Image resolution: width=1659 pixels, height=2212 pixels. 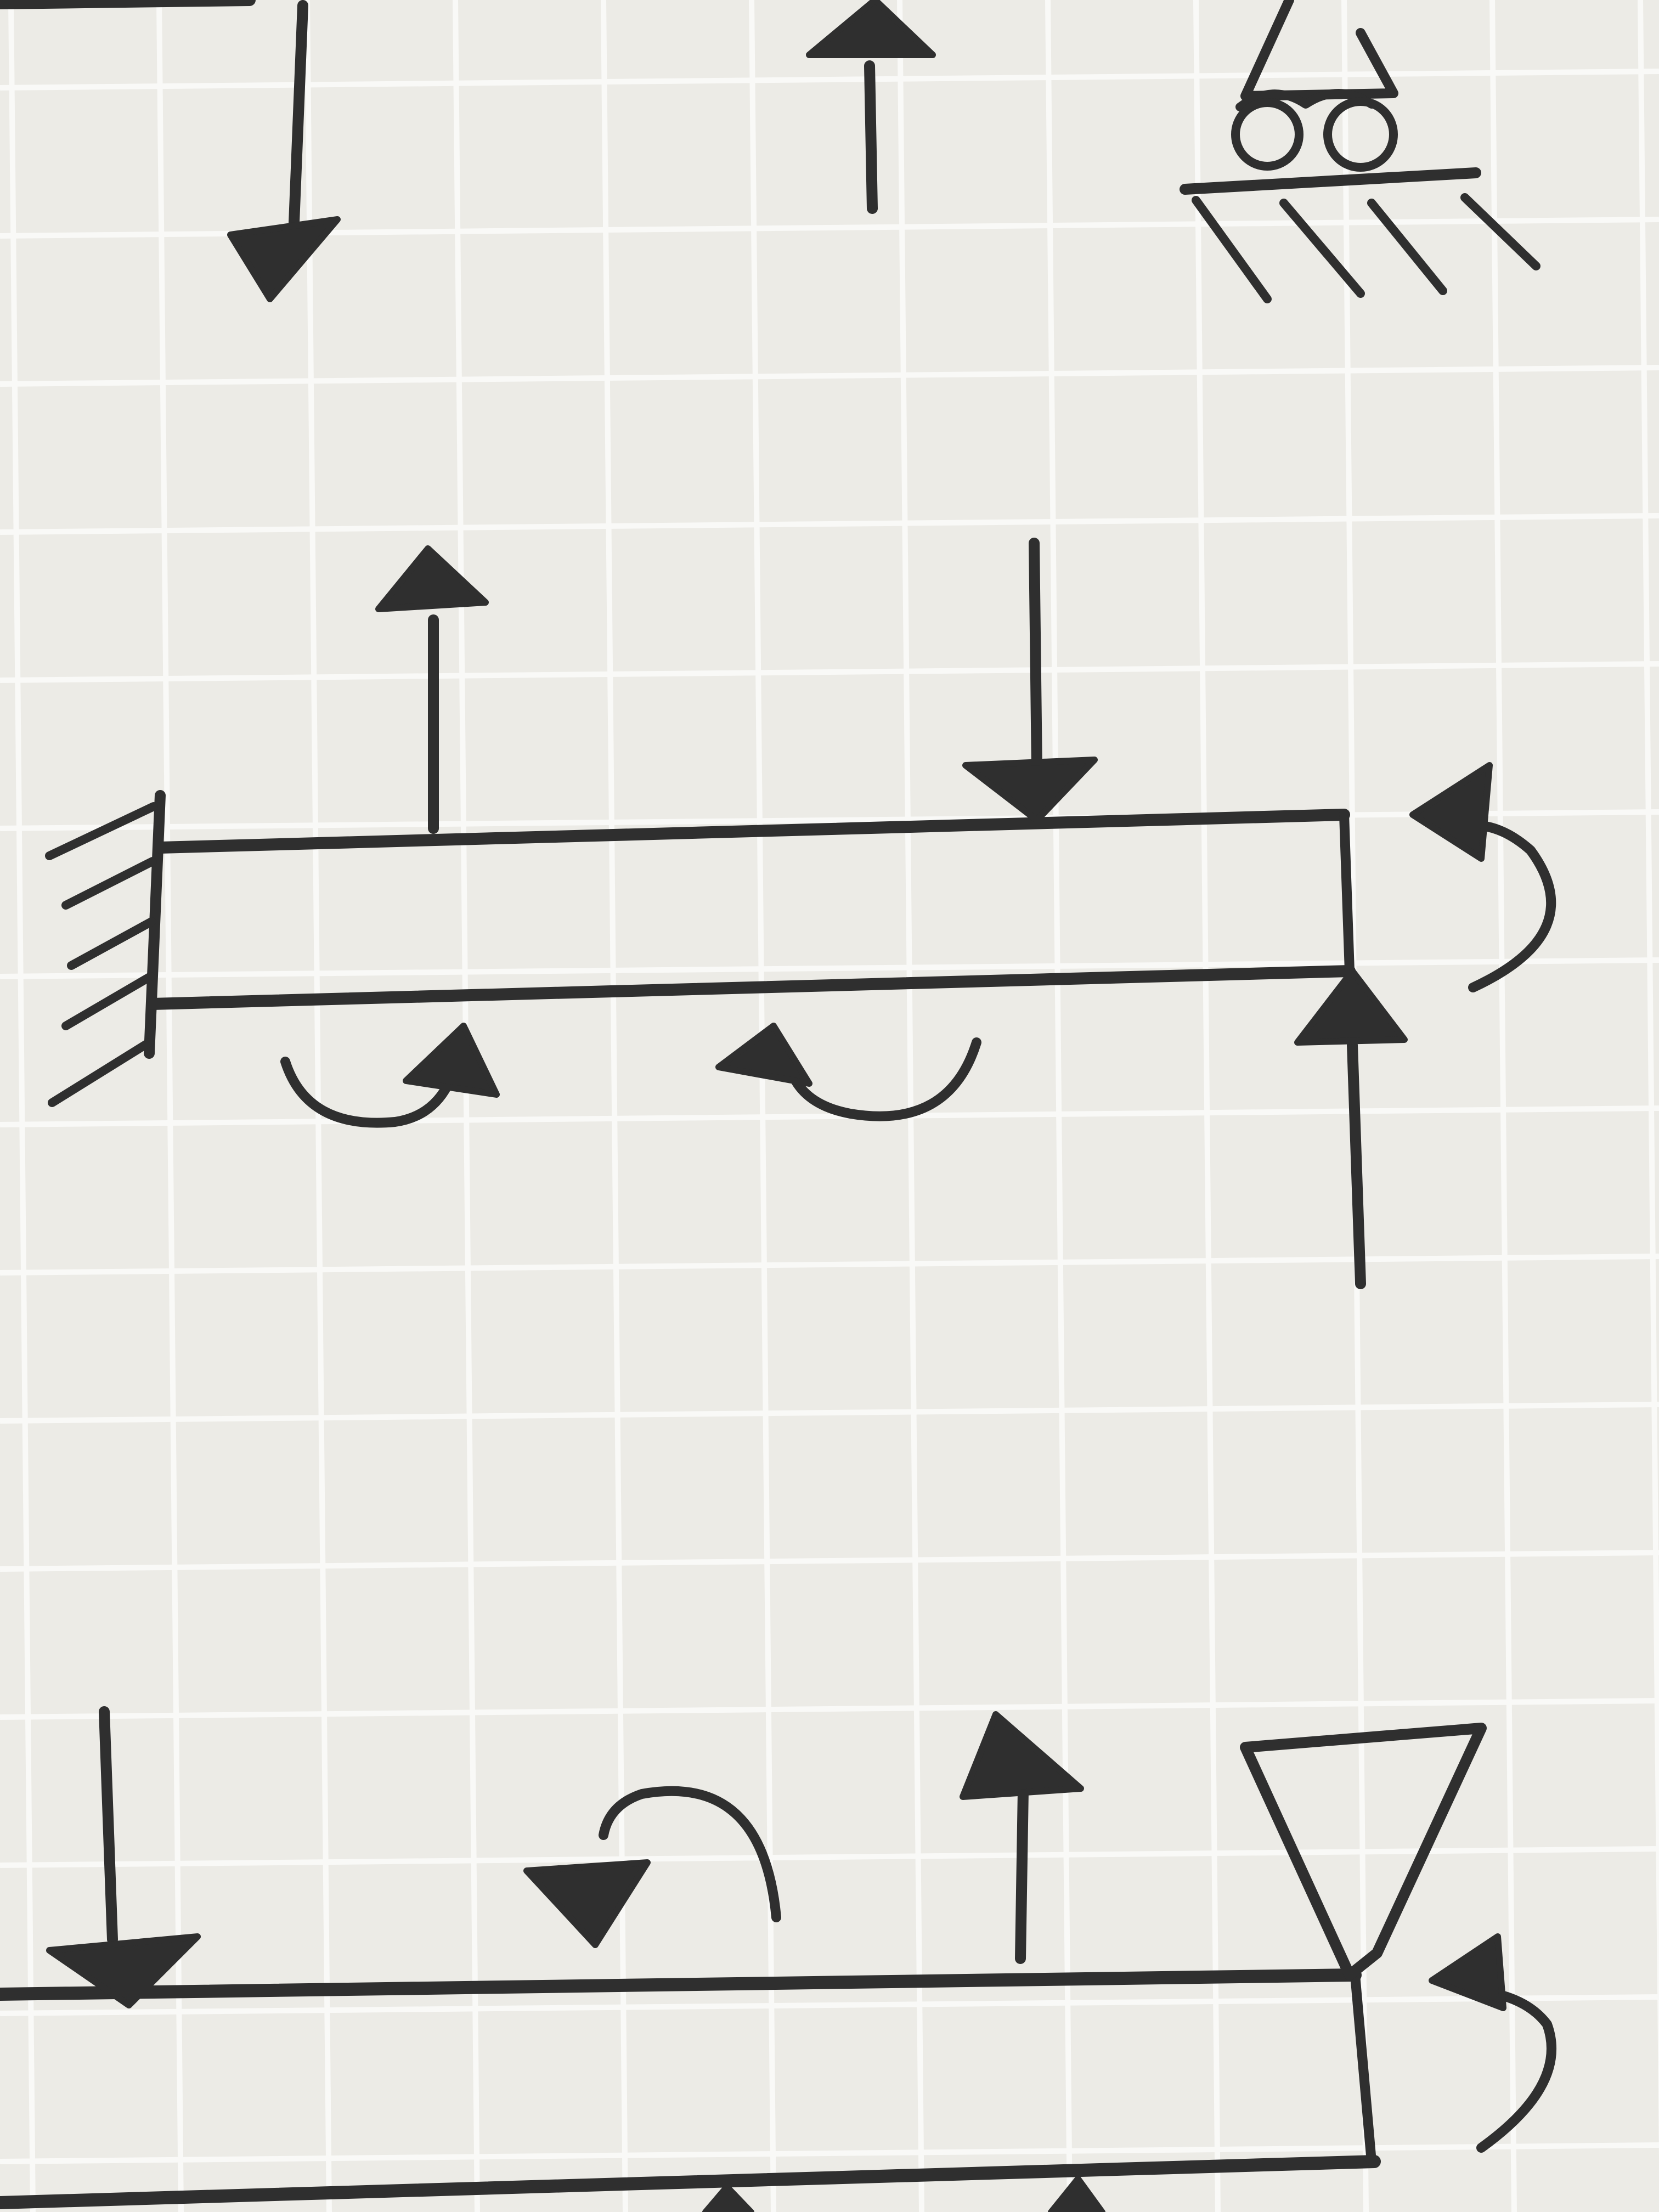 I want to click on downward-force-arrow-bottom-left, so click(x=123, y=1857).